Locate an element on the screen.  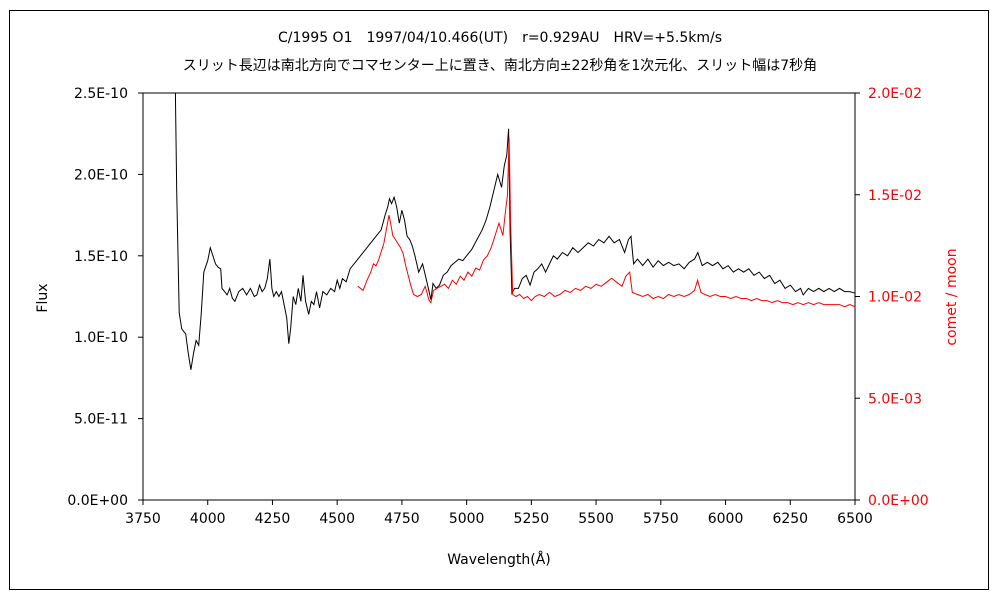
x-tick-label: 4500 is located at coordinates (337, 519).